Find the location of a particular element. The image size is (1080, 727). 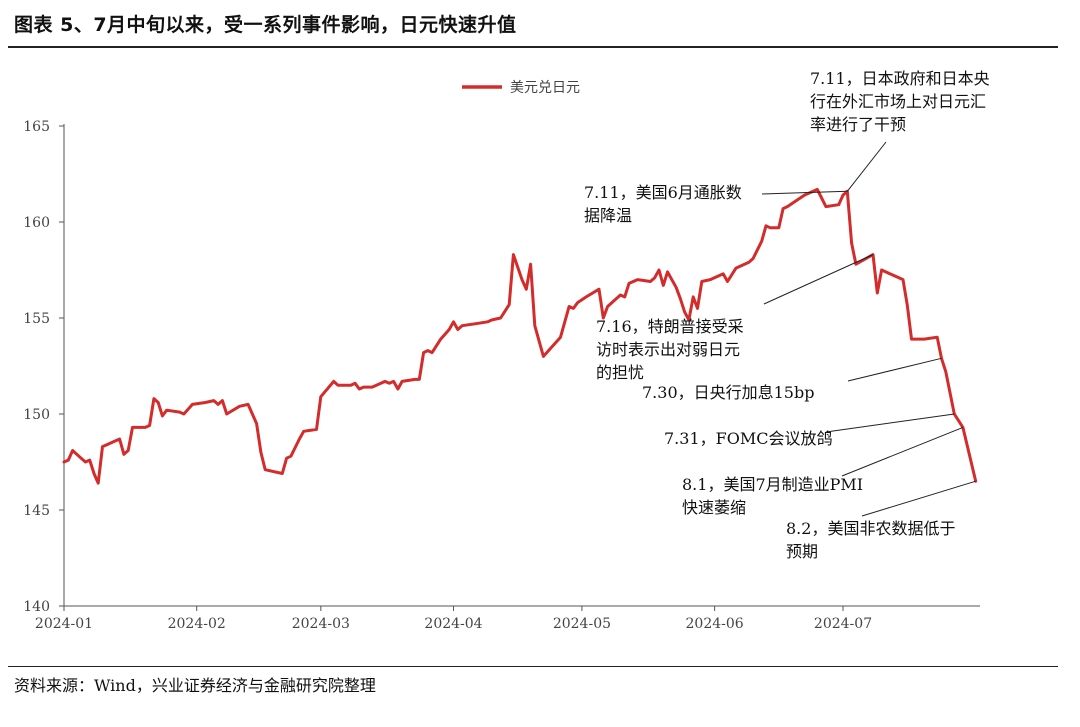

annotation-text: 8.2，美国非农数据低于 is located at coordinates (870, 528).